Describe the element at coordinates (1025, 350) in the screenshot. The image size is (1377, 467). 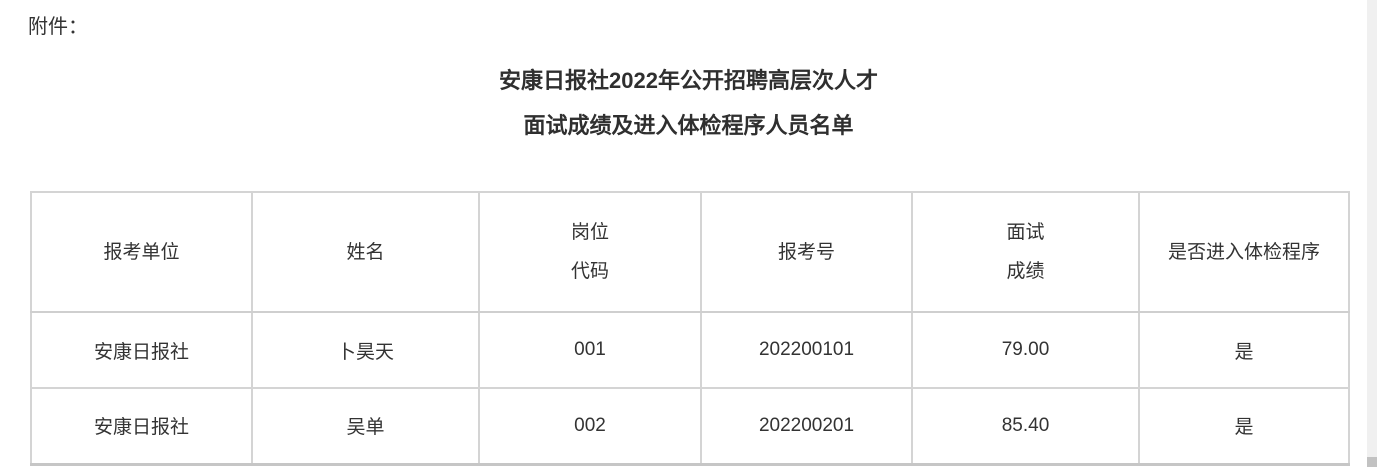
I see `cell-interview-score: 79.00` at that location.